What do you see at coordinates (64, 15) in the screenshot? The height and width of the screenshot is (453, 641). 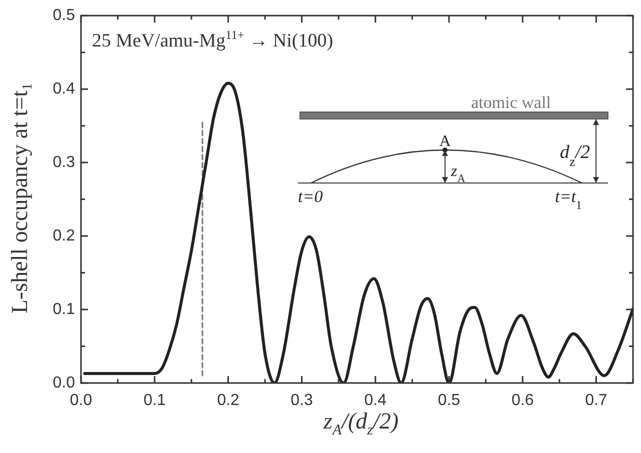 I see `y-tick-label: 0.5` at bounding box center [64, 15].